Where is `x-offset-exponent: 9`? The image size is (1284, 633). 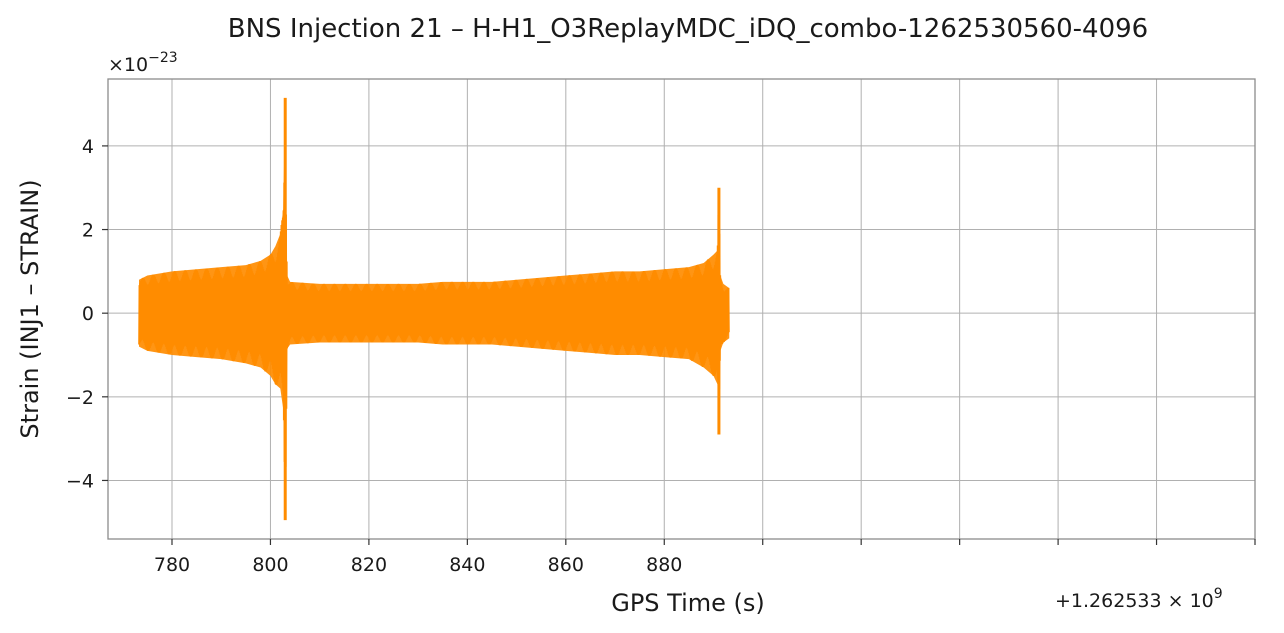
x-offset-exponent: 9 is located at coordinates (1218, 594).